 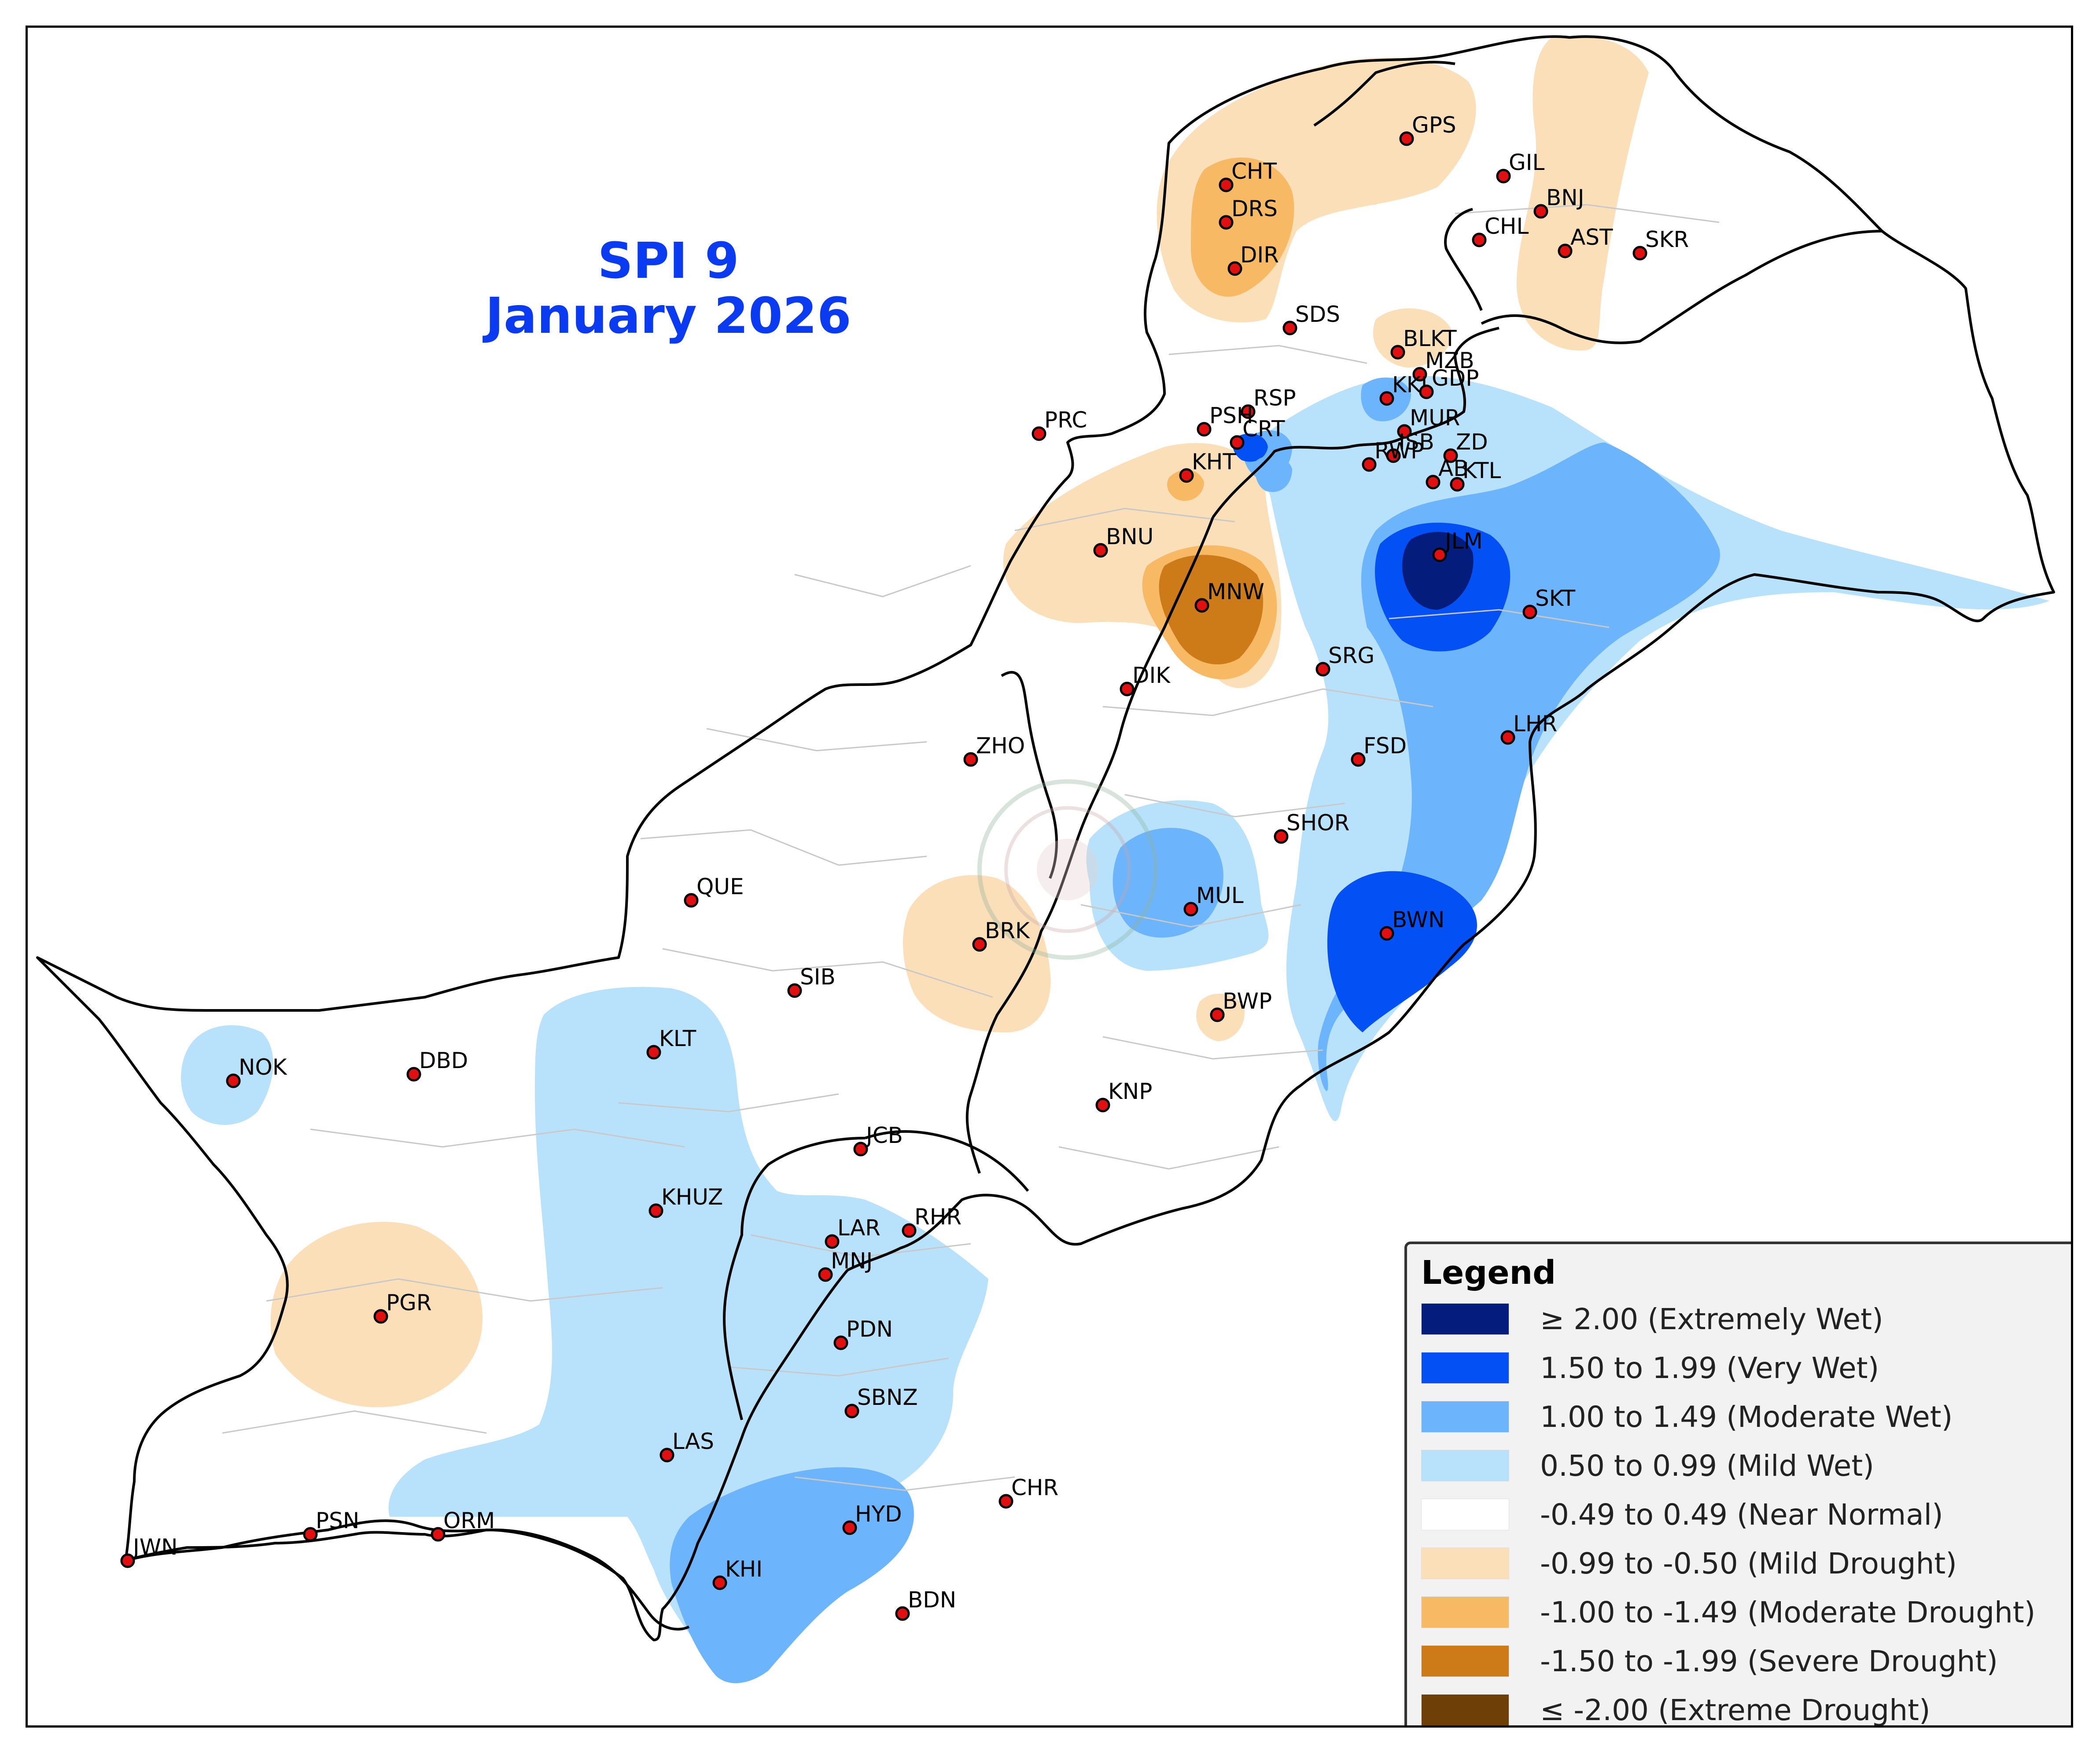 I want to click on station-drs: DRS, so click(x=1248, y=213).